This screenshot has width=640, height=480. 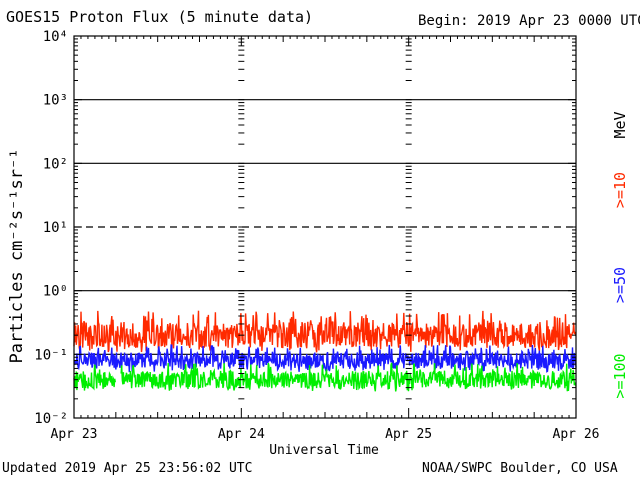 I want to click on credit-line: NOAA/SWPC Boulder, CO USA, so click(x=520, y=468).